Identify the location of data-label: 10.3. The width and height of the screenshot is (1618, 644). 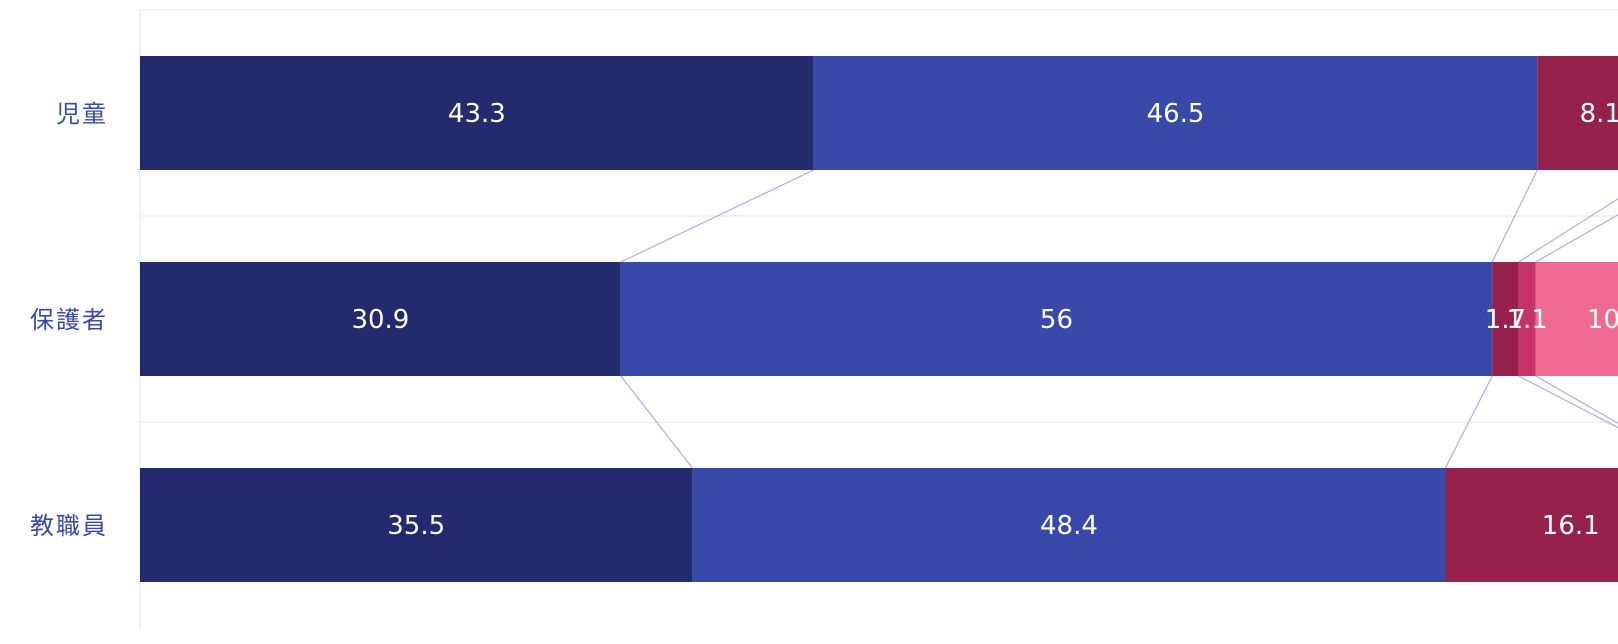
(1602, 320).